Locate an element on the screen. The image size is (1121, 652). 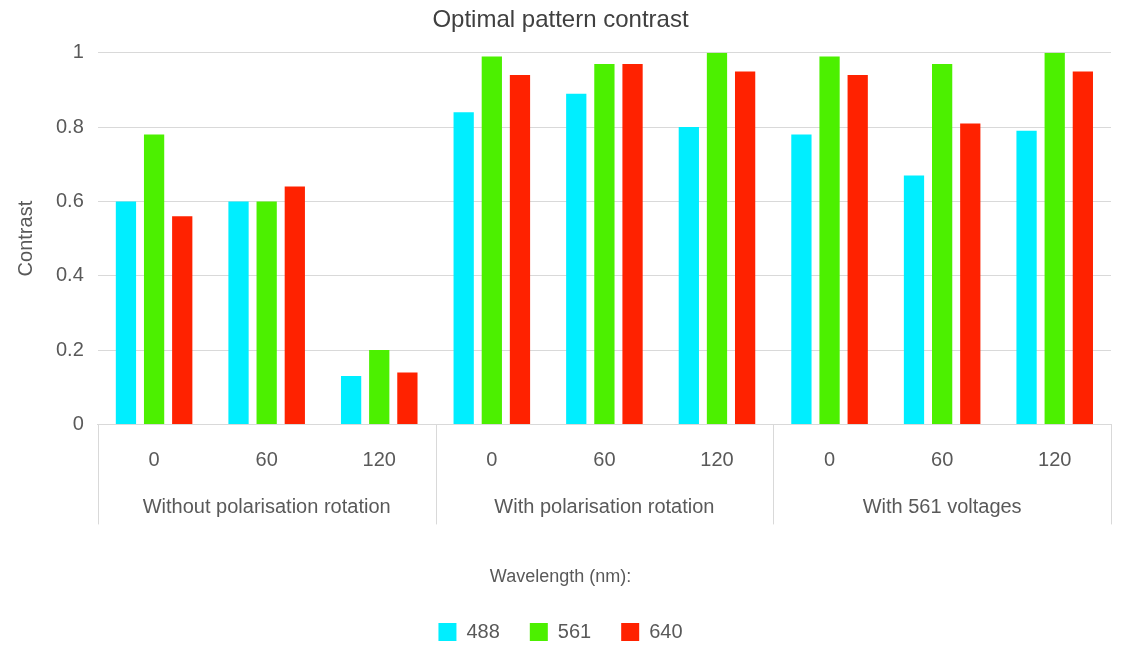
y-tick-label: 1 is located at coordinates (78, 51).